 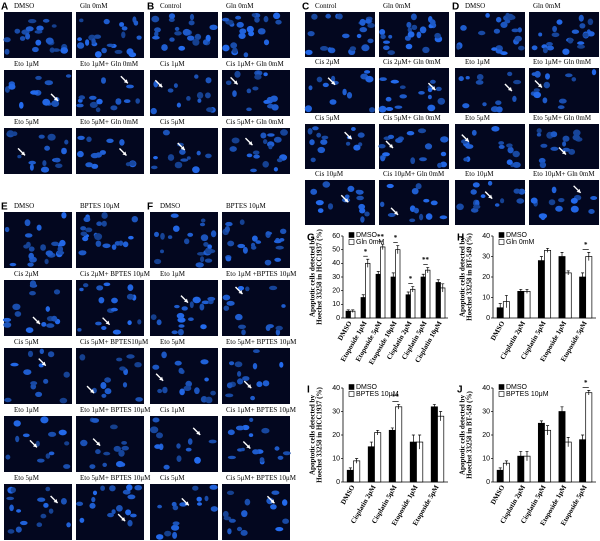 I want to click on panel-letter: D, so click(x=455, y=7).